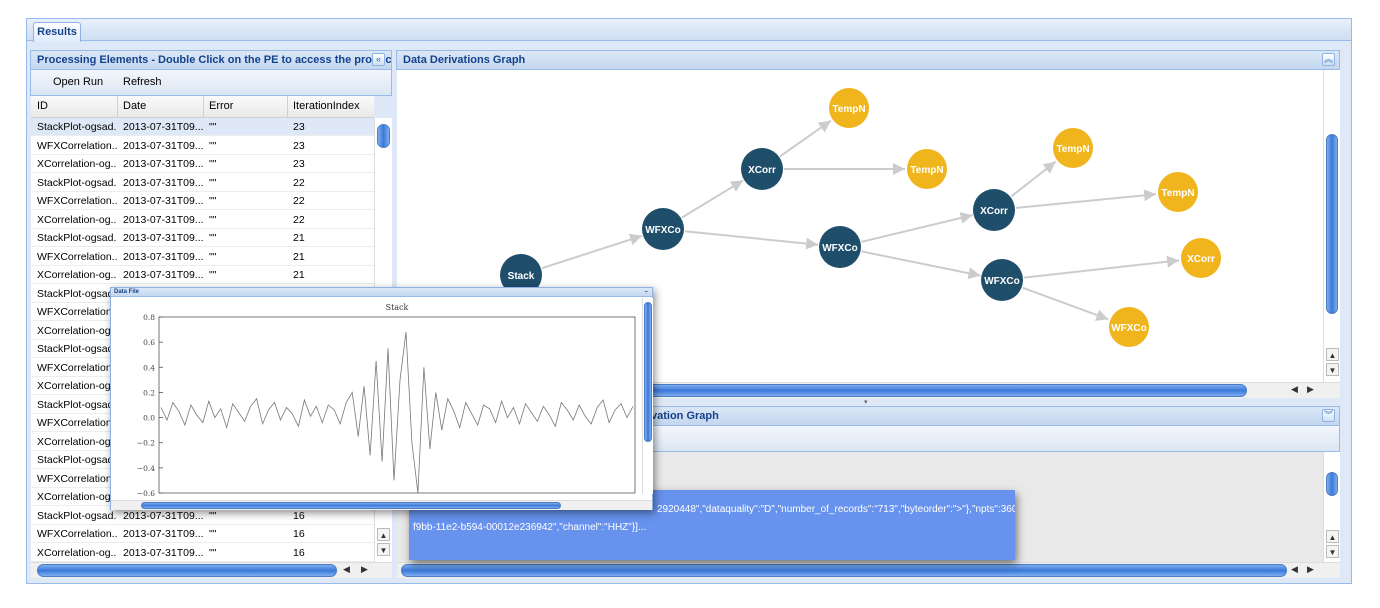 This screenshot has width=1380, height=608. What do you see at coordinates (211, 83) in the screenshot?
I see `left-toolbar: Open Run Refresh` at bounding box center [211, 83].